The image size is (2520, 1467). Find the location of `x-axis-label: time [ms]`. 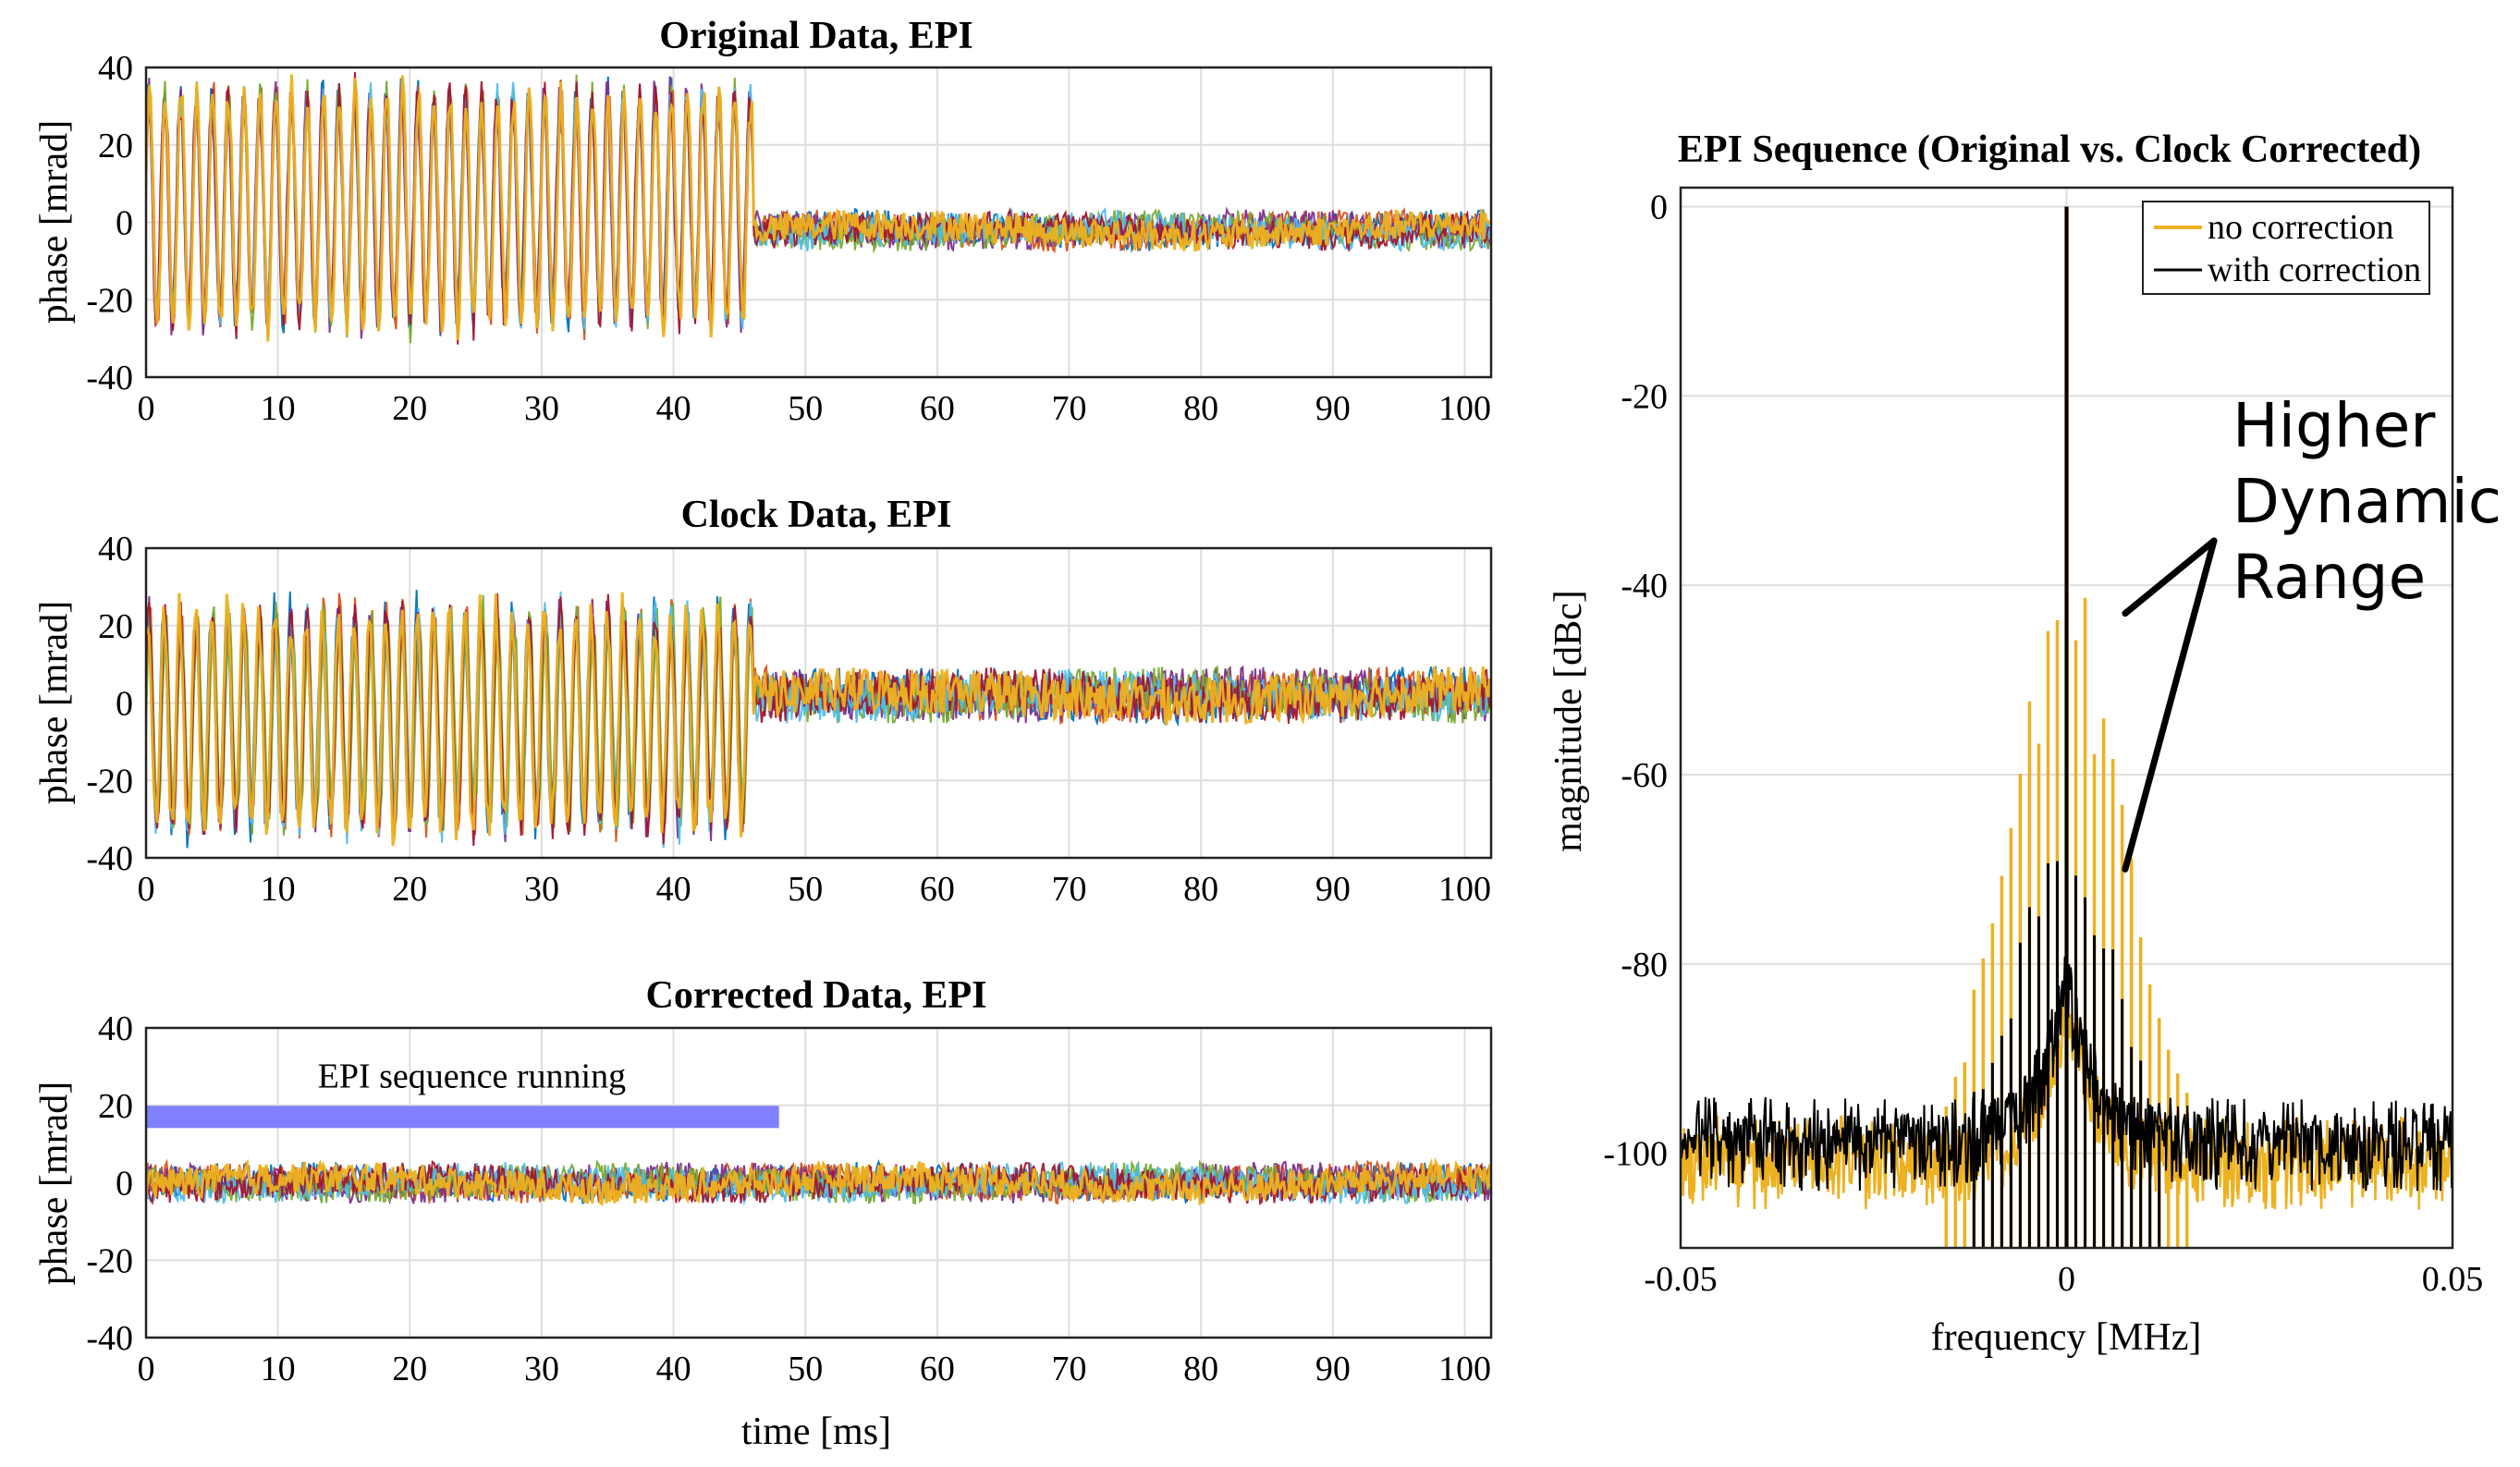

x-axis-label: time [ms] is located at coordinates (816, 1432).